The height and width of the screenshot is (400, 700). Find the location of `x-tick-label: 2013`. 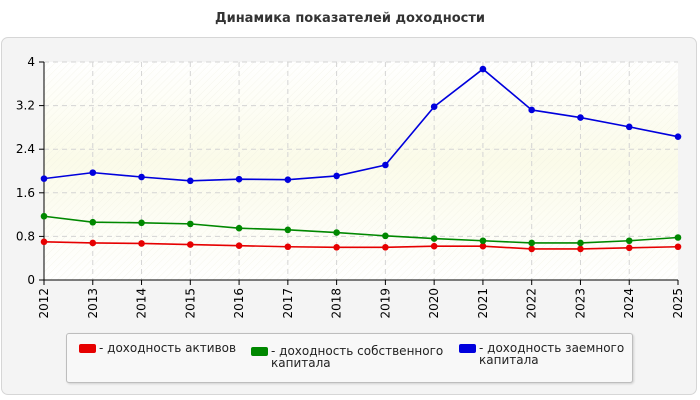

x-tick-label: 2013 is located at coordinates (93, 303).